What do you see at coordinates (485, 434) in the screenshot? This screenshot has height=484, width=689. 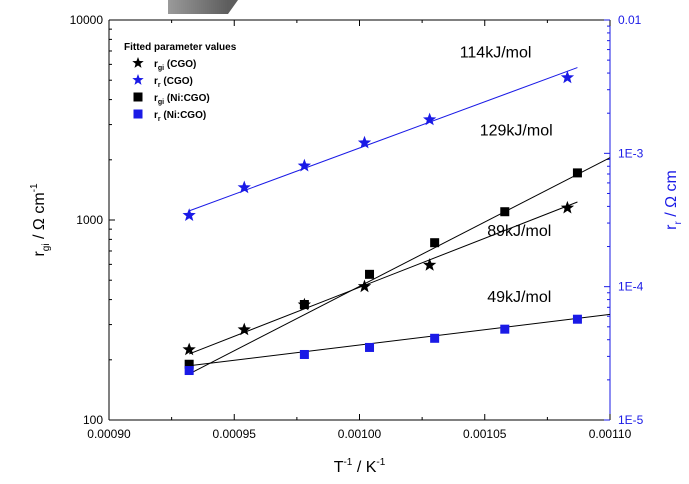 I see `x-tick-label: 0.00105` at bounding box center [485, 434].